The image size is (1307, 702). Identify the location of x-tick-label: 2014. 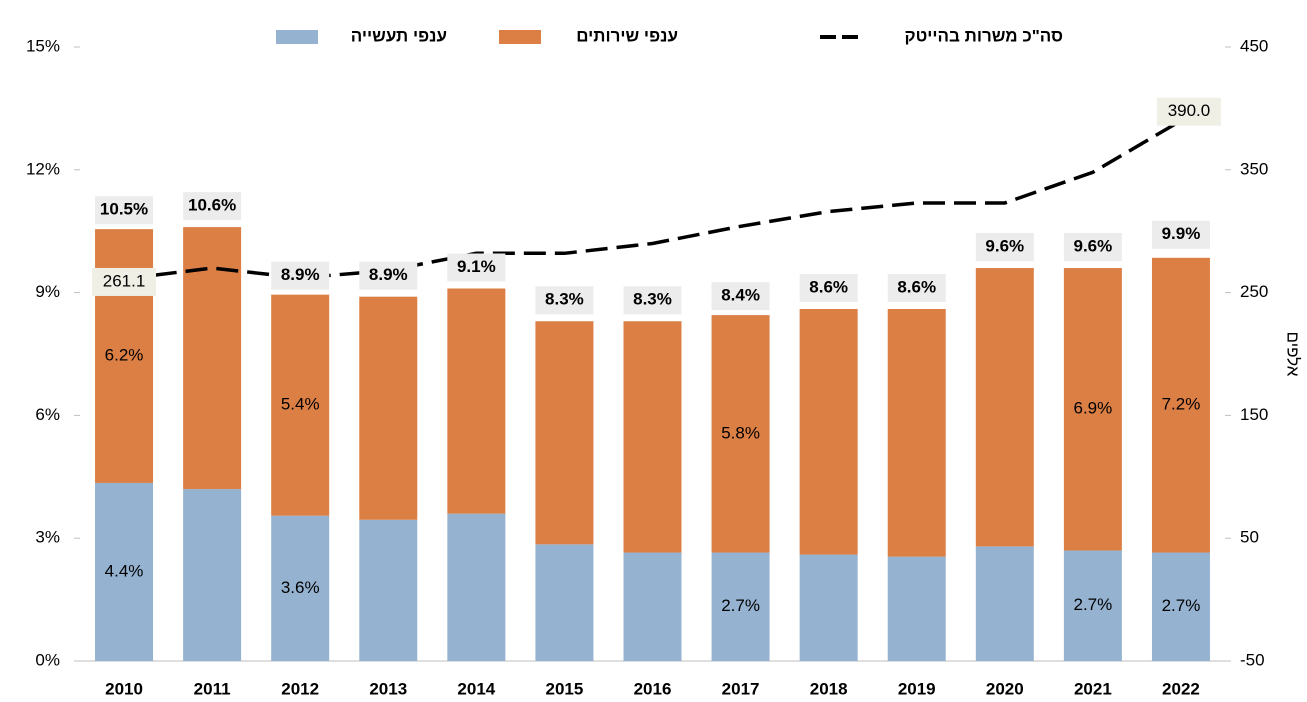
(476, 688).